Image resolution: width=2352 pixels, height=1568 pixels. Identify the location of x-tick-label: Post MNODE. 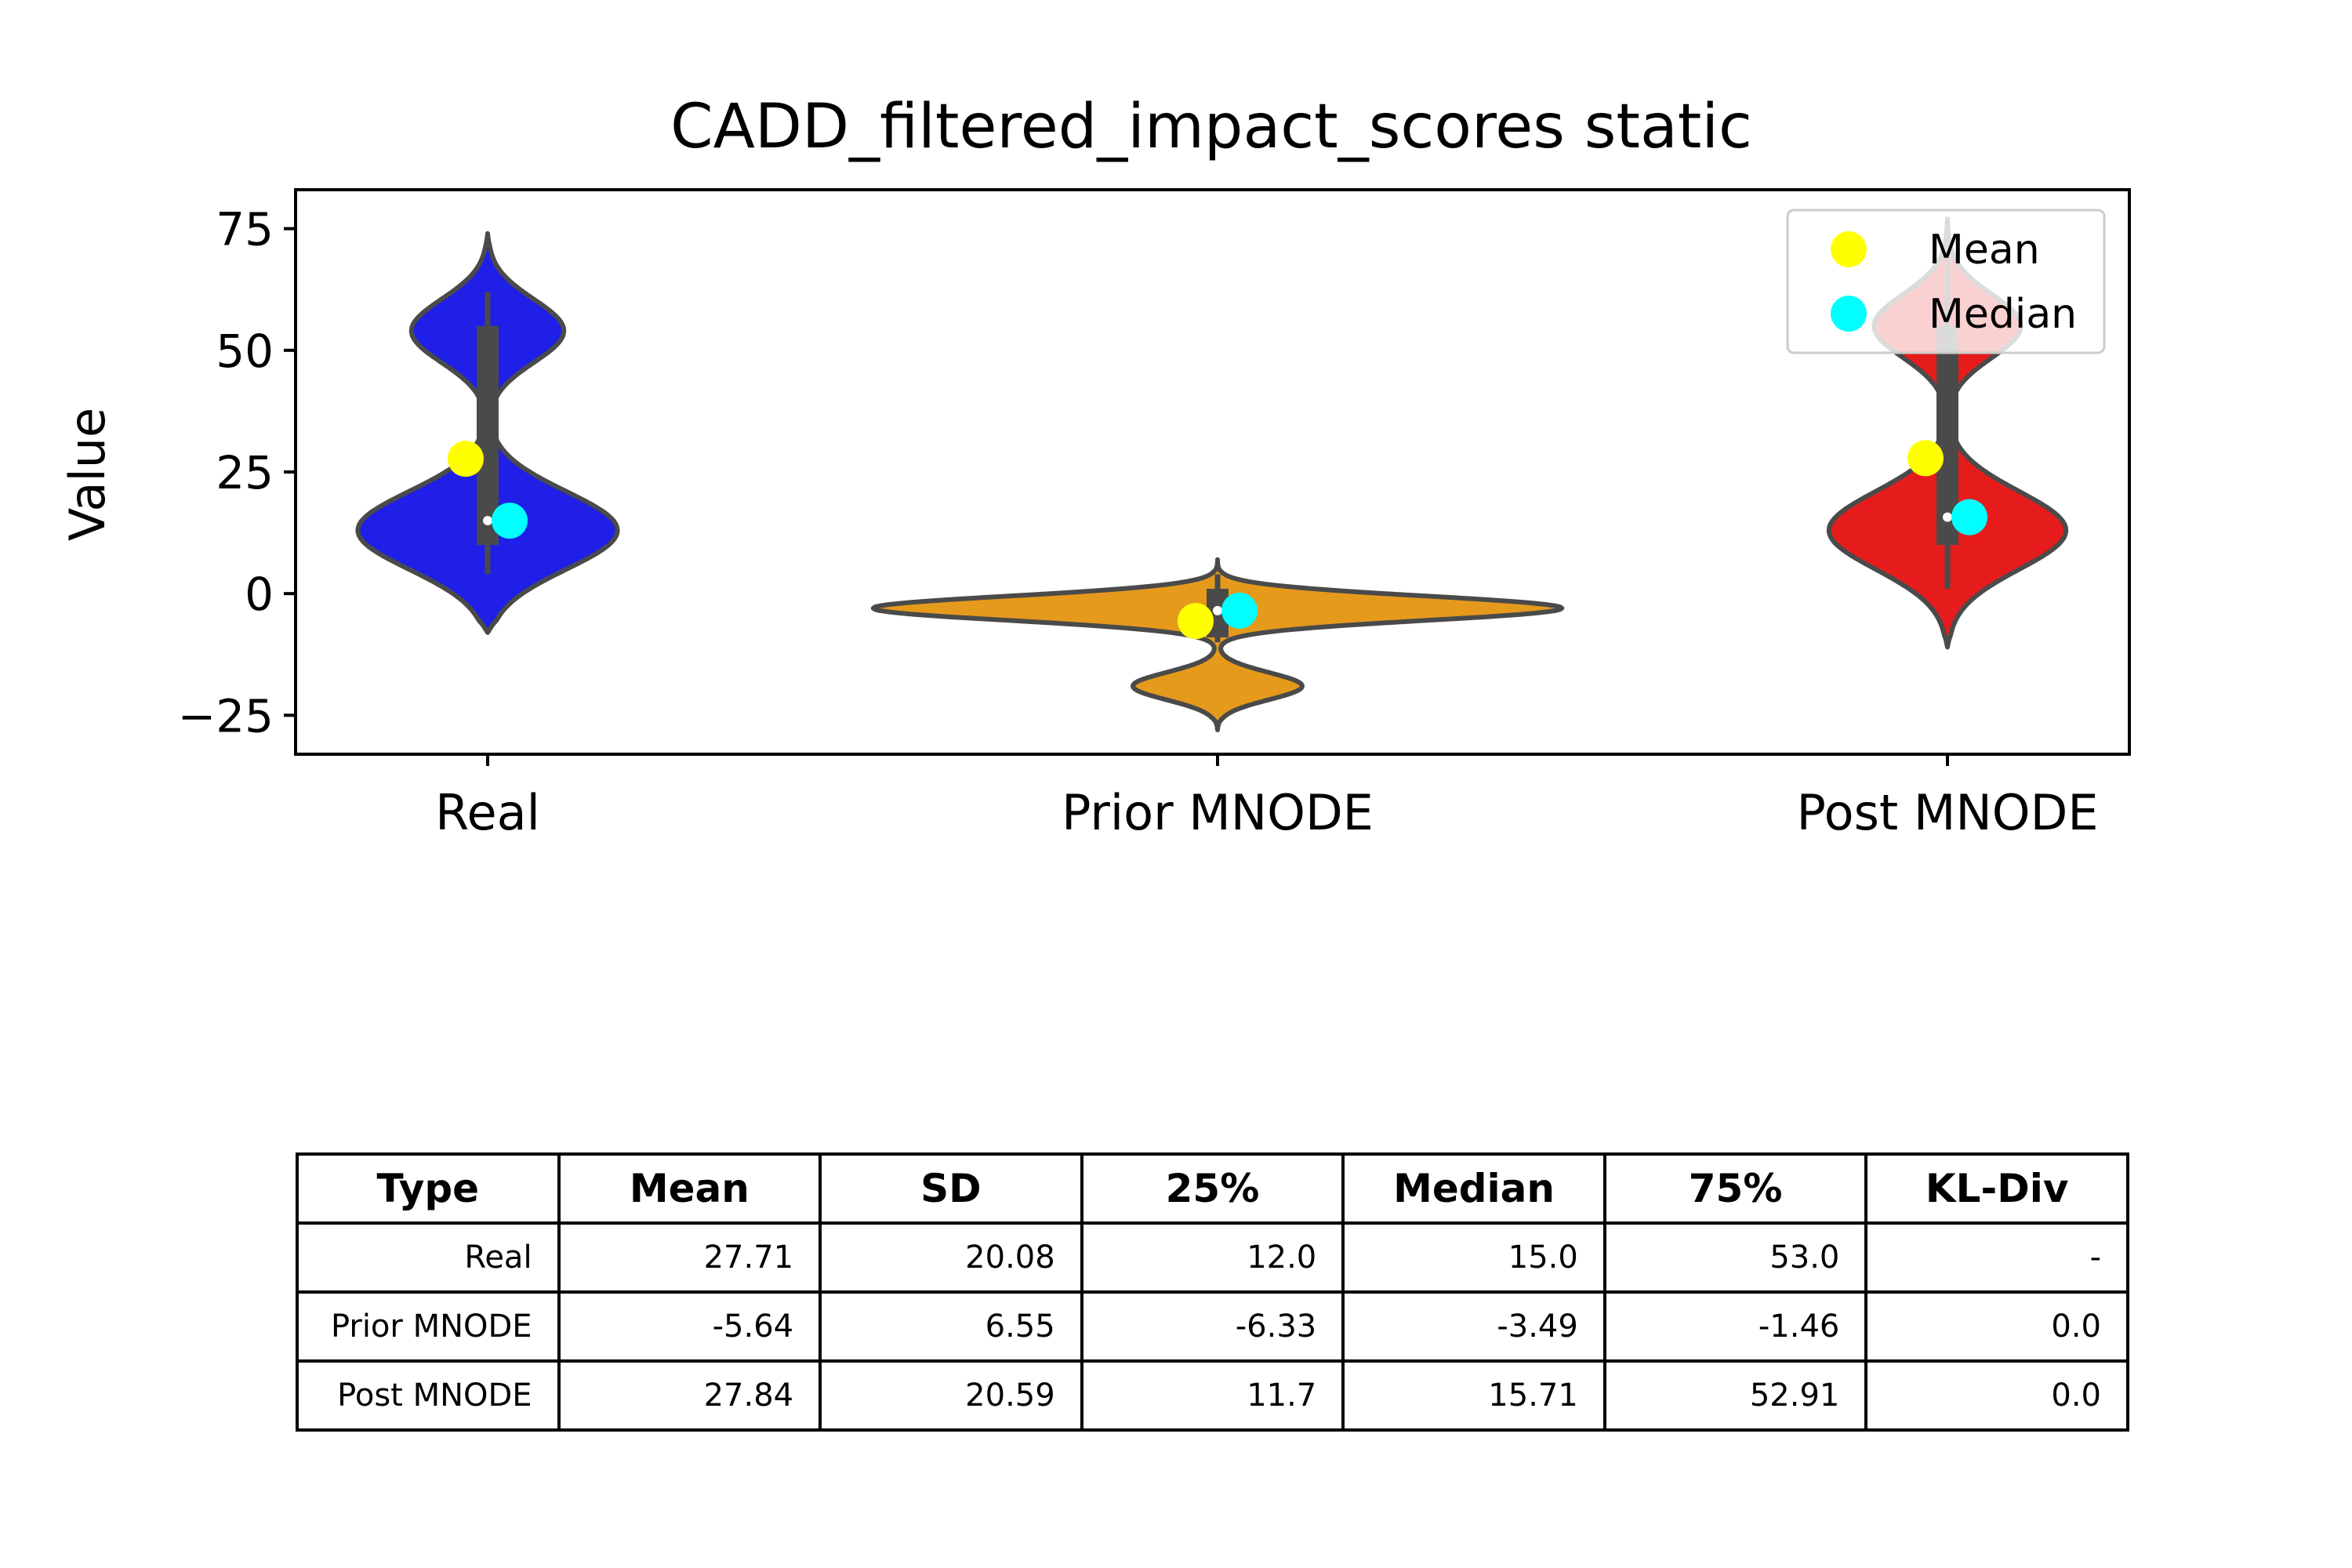
(1947, 812).